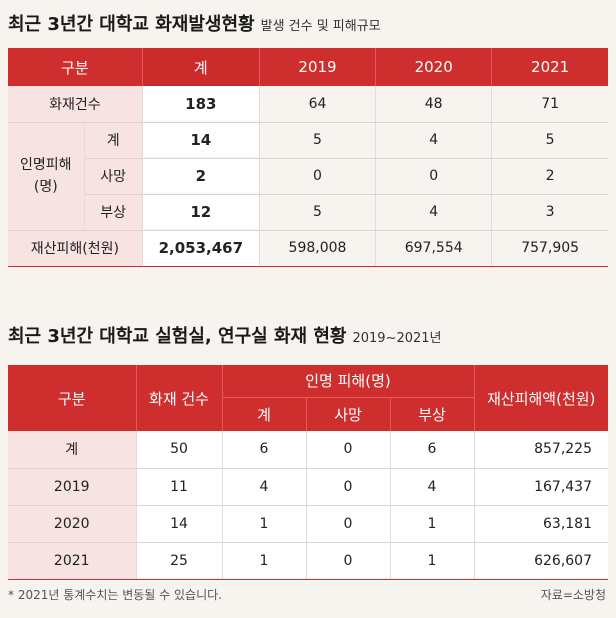  I want to click on cell-injury: 4, so click(432, 487).